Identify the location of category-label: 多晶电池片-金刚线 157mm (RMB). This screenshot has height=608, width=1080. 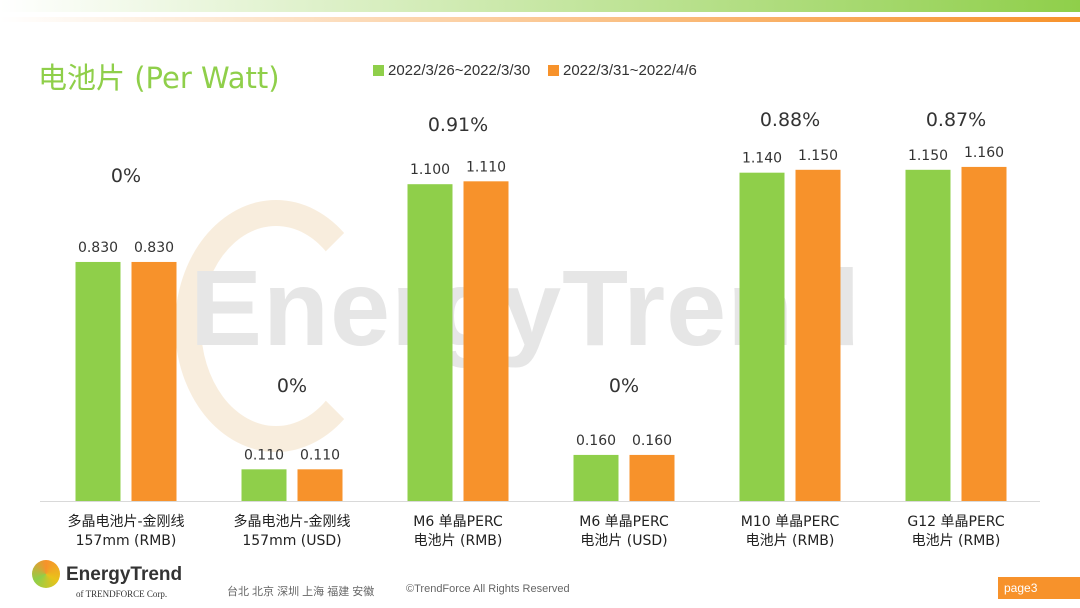
(126, 531).